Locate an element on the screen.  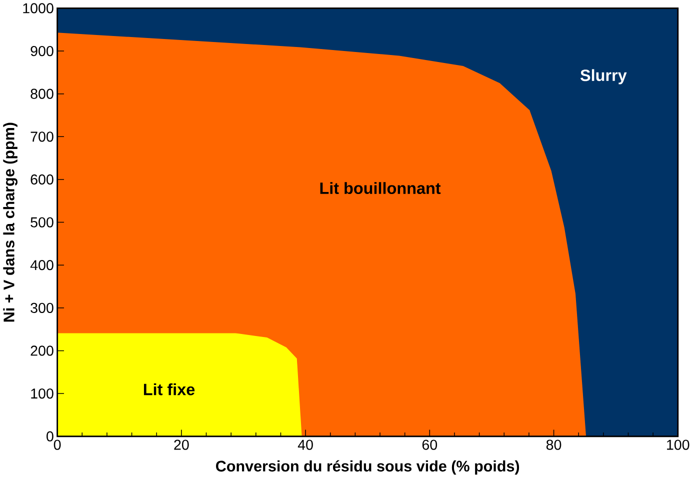
x-tick-label: 80 is located at coordinates (554, 445).